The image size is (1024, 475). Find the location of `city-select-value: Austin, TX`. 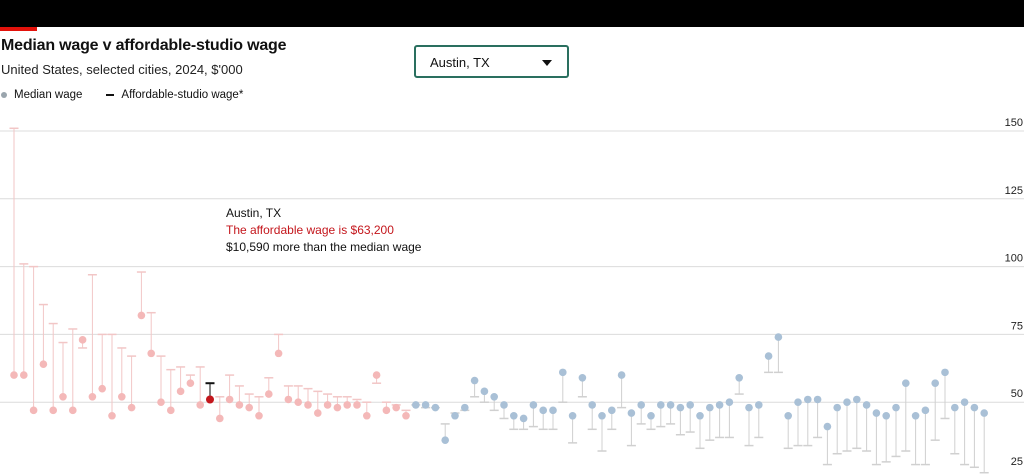

city-select-value: Austin, TX is located at coordinates (460, 62).